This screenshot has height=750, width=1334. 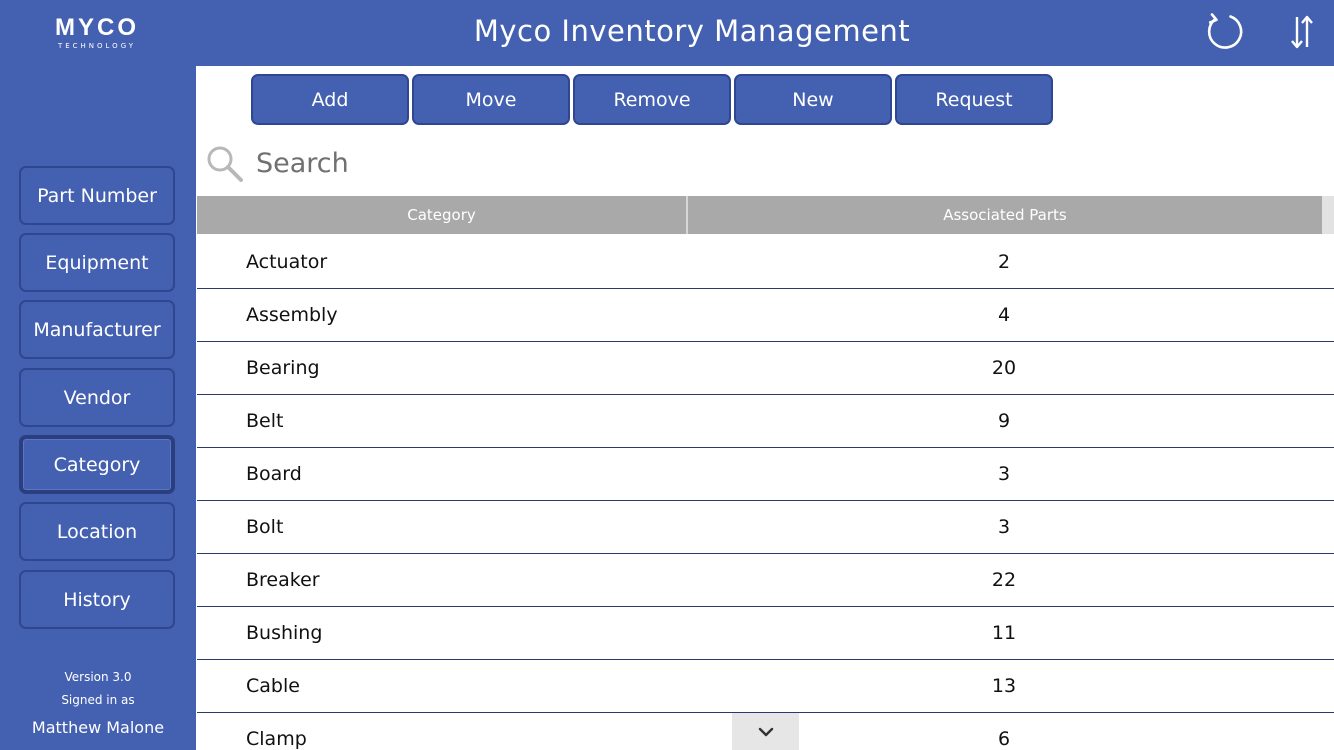 I want to click on logo-wordmark: MYCO, so click(x=97, y=27).